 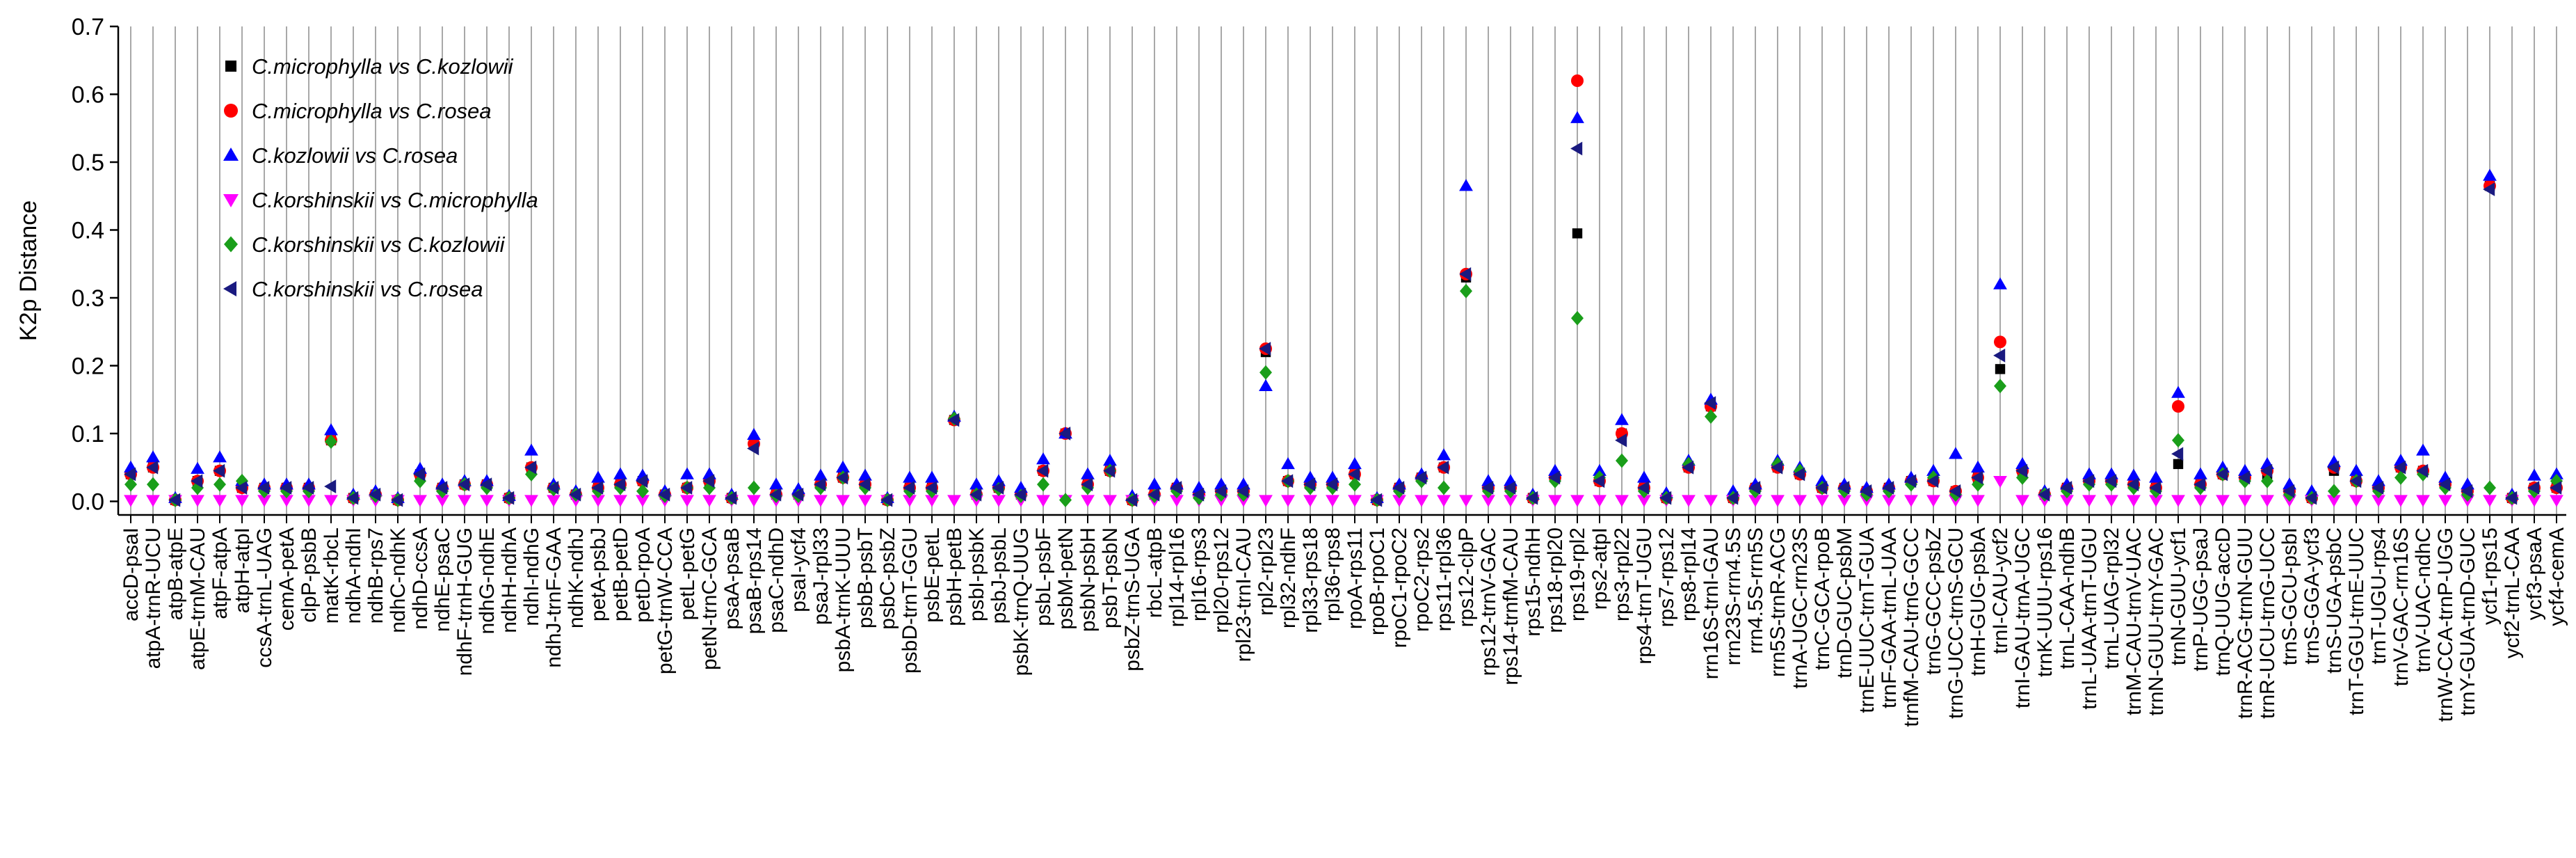 What do you see at coordinates (1377, 581) in the screenshot?
I see `x-category-label: rpoB-rpoC1` at bounding box center [1377, 581].